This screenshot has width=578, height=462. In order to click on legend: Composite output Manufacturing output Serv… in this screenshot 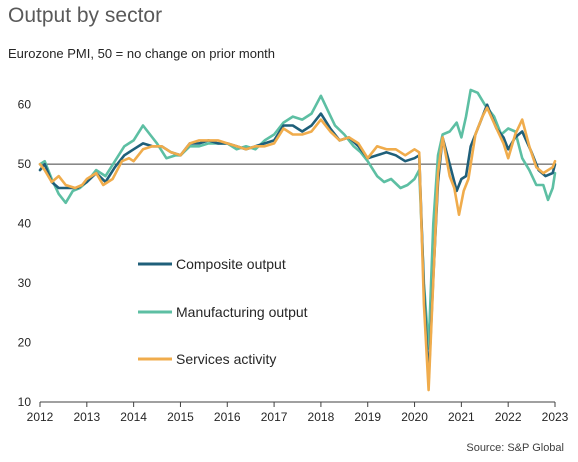, I will do `click(223, 311)`.